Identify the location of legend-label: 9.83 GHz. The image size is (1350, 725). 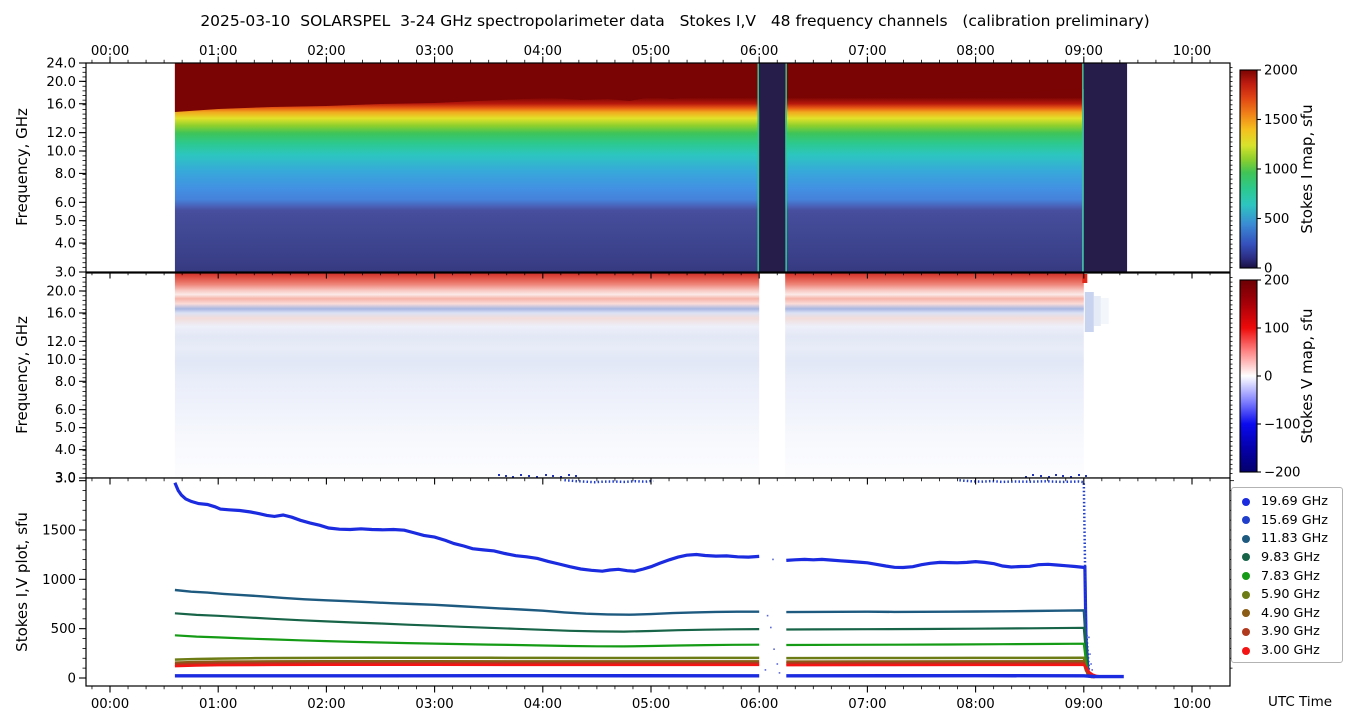
(1290, 557).